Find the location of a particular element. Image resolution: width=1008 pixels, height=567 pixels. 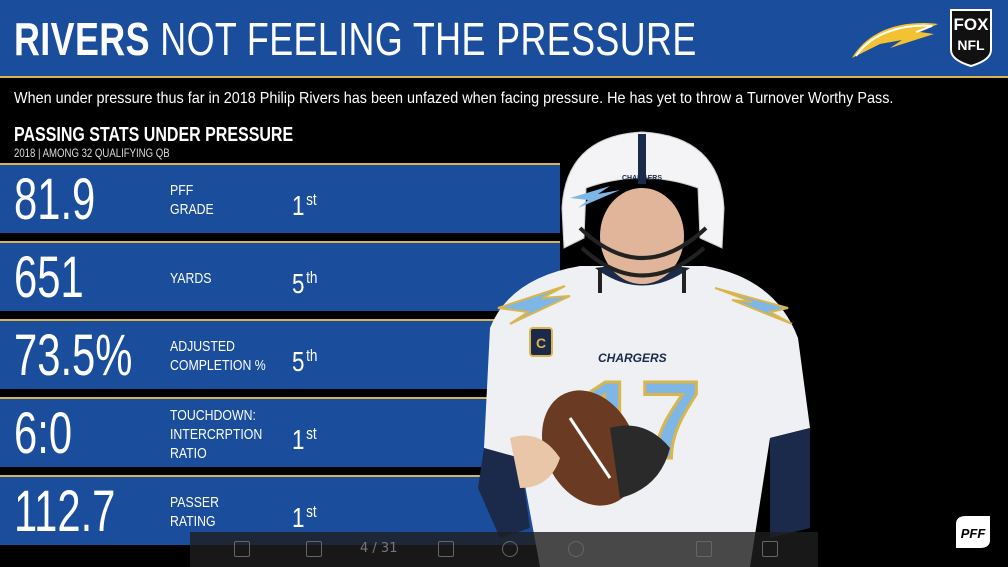

stat-label-line: PFF is located at coordinates (182, 190).